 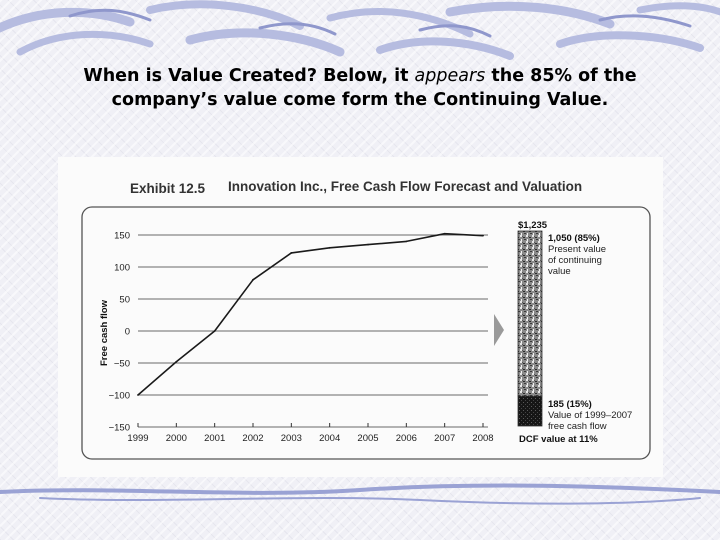 What do you see at coordinates (575, 260) in the screenshot?
I see `continuing-value-label-2: of continuing` at bounding box center [575, 260].